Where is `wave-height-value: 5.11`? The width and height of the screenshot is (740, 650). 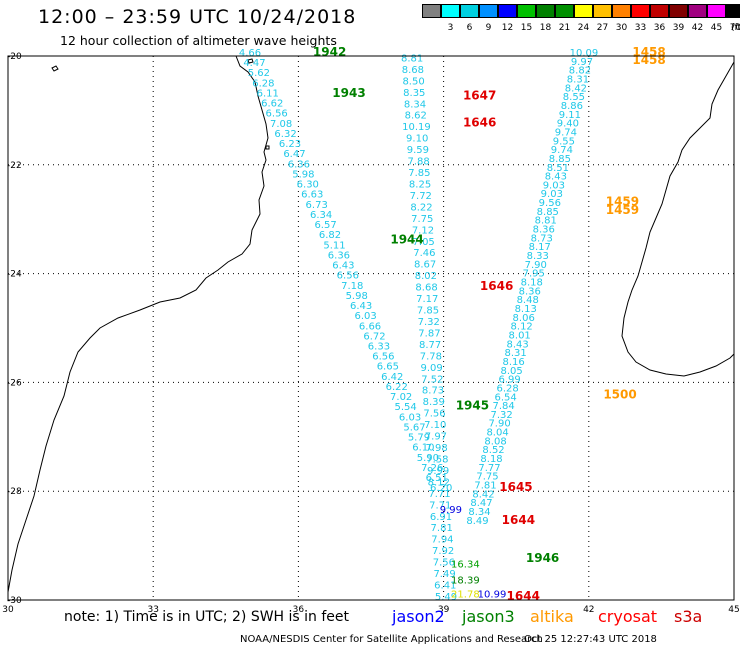 wave-height-value: 5.11 is located at coordinates (334, 245).